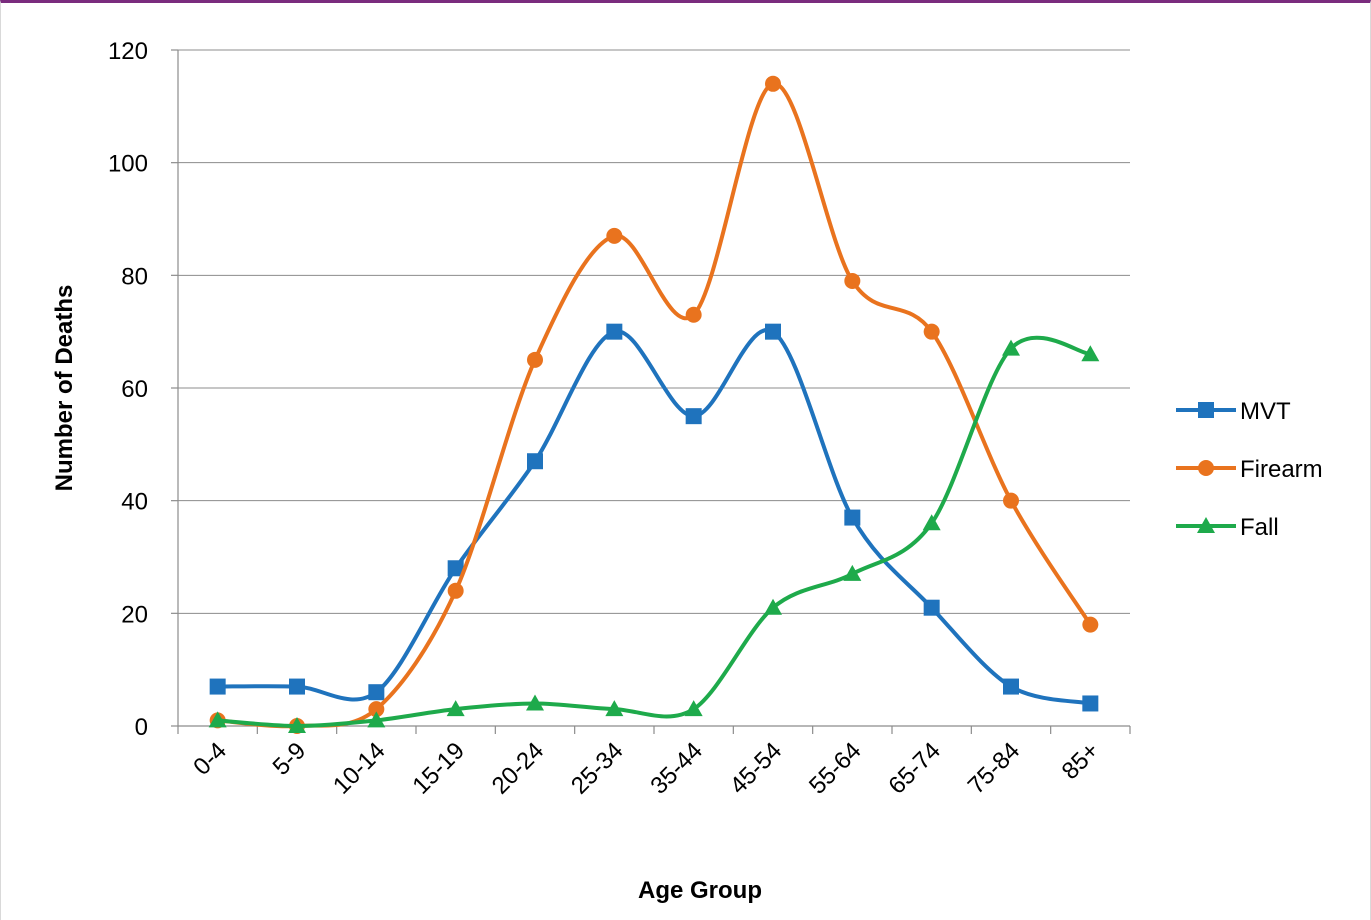 This screenshot has height=920, width=1371. Describe the element at coordinates (210, 759) in the screenshot. I see `x-tick-label: 0-4` at that location.